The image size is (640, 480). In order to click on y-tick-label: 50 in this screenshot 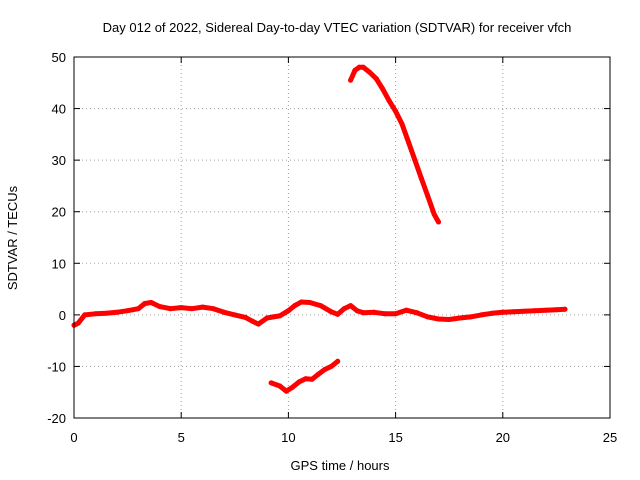, I will do `click(59, 57)`.